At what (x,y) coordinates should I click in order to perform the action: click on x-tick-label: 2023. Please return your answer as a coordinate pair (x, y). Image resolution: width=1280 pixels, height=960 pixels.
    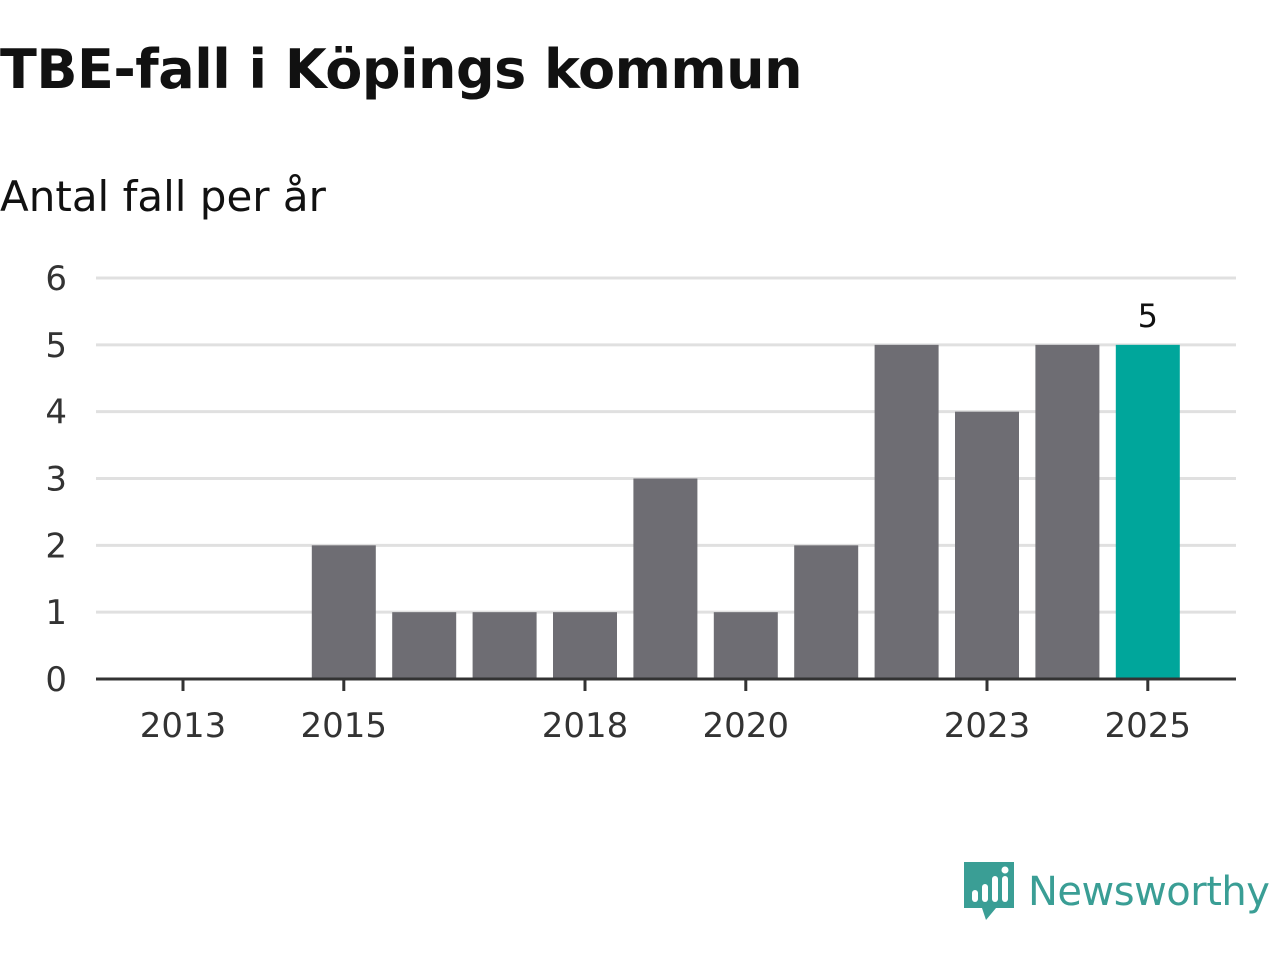
    Looking at the image, I should click on (987, 726).